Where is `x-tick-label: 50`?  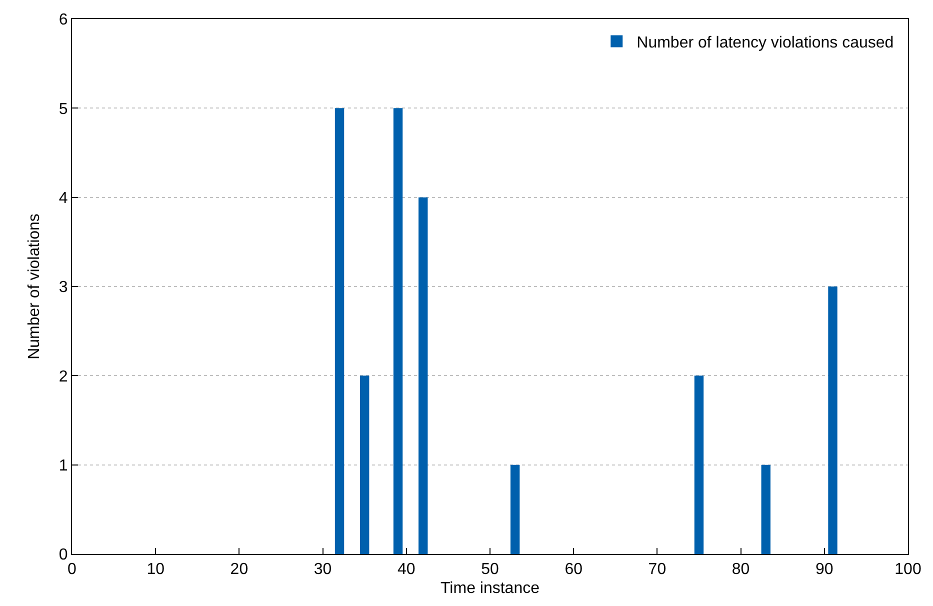 x-tick-label: 50 is located at coordinates (490, 569).